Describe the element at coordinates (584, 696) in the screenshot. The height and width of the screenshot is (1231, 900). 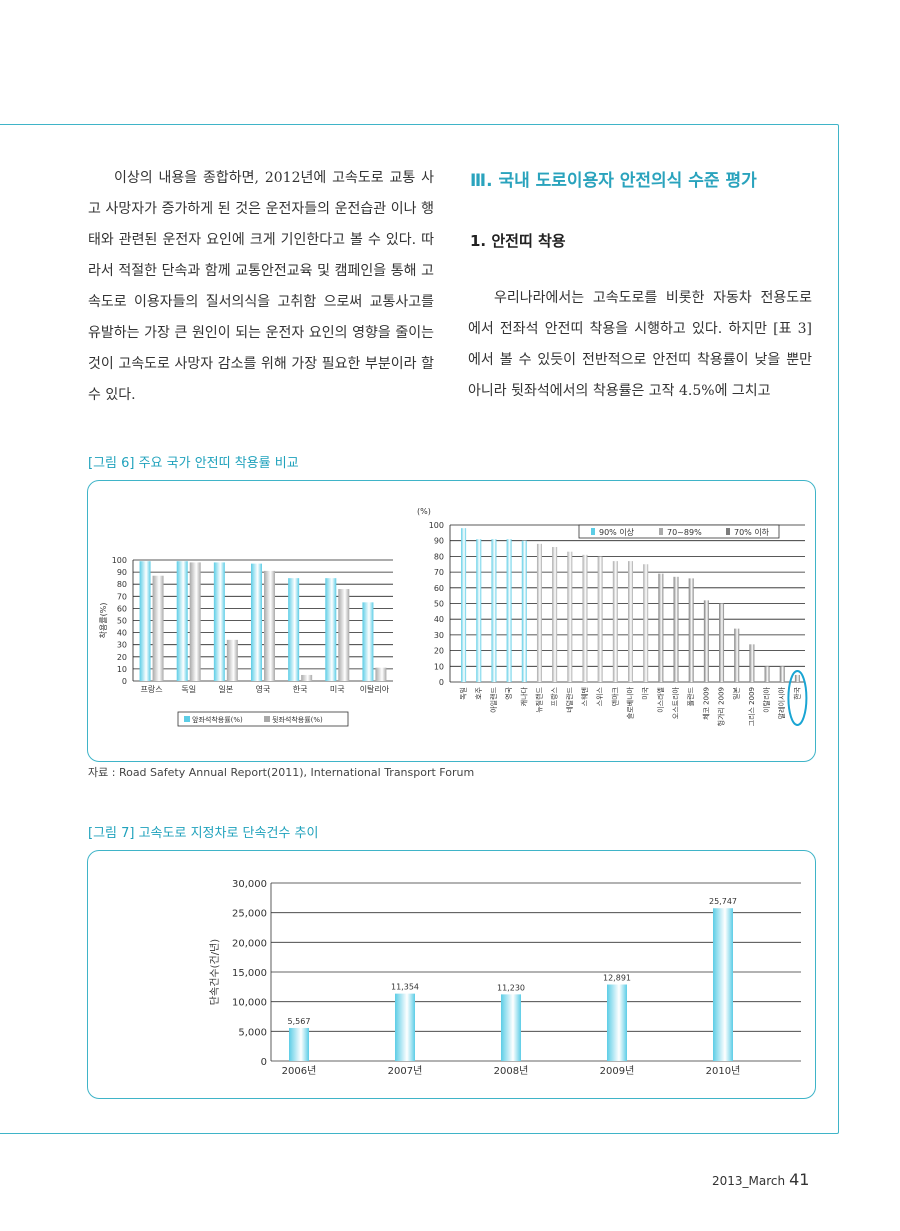
I see `x-tick-label: 스웨덴` at that location.